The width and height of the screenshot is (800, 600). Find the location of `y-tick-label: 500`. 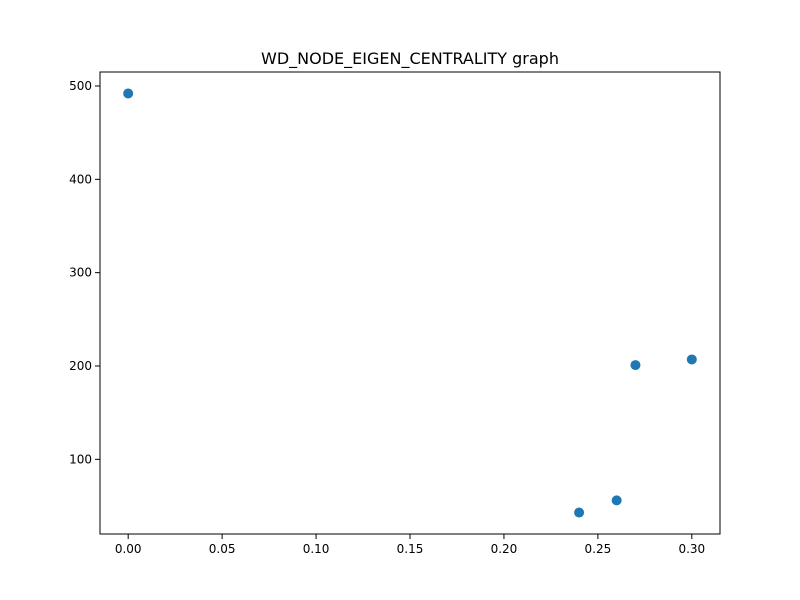

y-tick-label: 500 is located at coordinates (80, 86).